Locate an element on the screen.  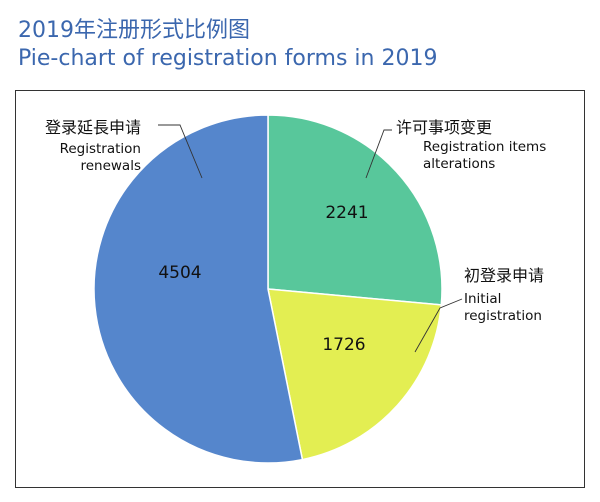
slice-label-en: registration is located at coordinates (503, 316).